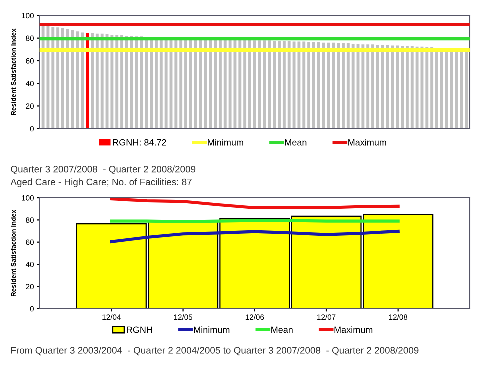 This screenshot has width=486, height=366. Describe the element at coordinates (139, 142) in the screenshot. I see `legend-label: RGNH: 84.72` at that location.